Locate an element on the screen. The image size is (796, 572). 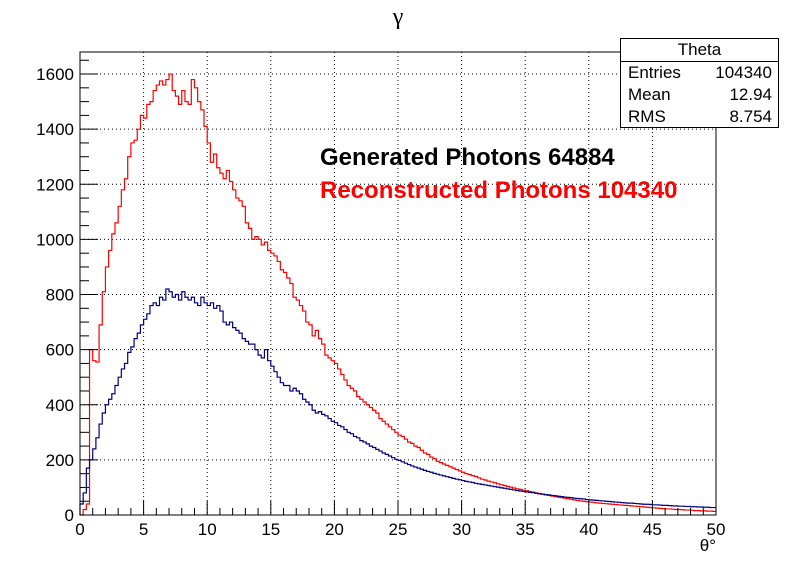
y-tick-label: 400 is located at coordinates (60, 405).